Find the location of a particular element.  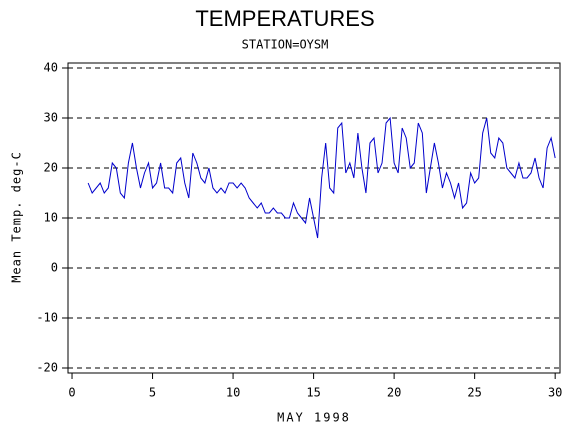

chart-title: TEMPERATURES is located at coordinates (284, 18).